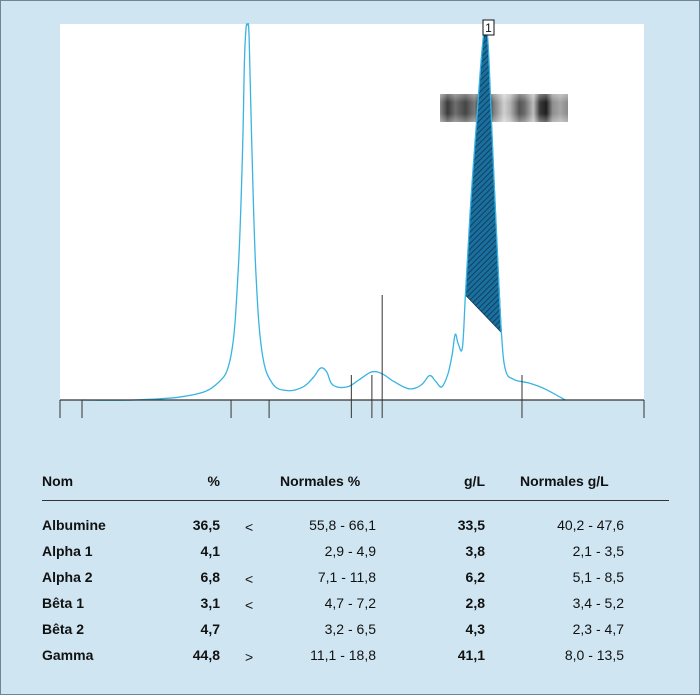 Image resolution: width=700 pixels, height=695 pixels. I want to click on header-gl: g/L, so click(474, 481).